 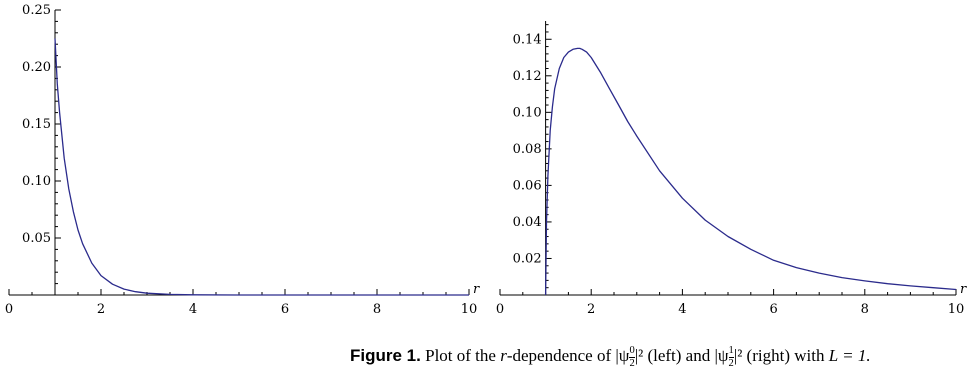 What do you see at coordinates (779, 355) in the screenshot?
I see `caption-text-d: |² (right) with` at bounding box center [779, 355].